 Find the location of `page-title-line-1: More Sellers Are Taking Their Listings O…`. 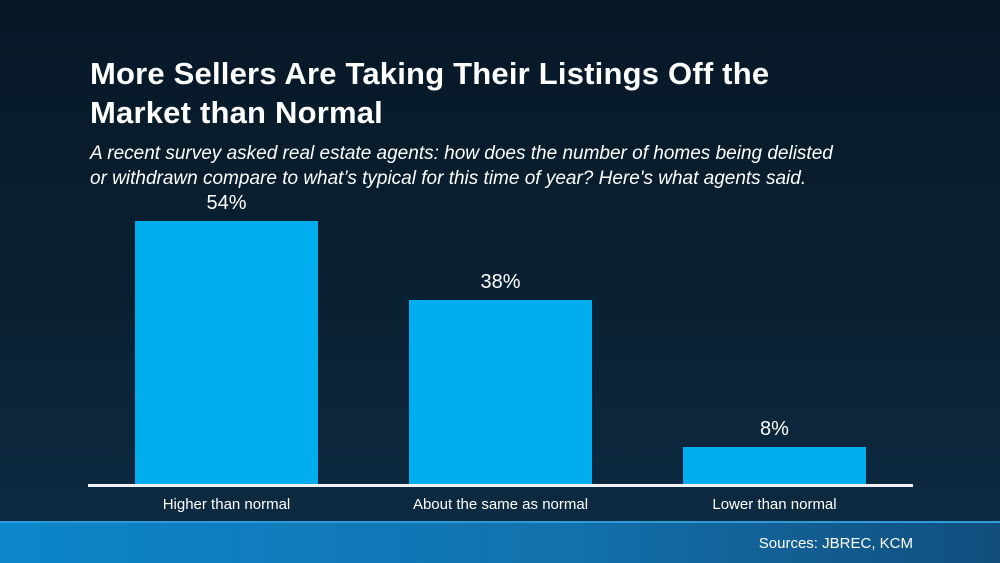

page-title-line-1: More Sellers Are Taking Their Listings O… is located at coordinates (430, 73).